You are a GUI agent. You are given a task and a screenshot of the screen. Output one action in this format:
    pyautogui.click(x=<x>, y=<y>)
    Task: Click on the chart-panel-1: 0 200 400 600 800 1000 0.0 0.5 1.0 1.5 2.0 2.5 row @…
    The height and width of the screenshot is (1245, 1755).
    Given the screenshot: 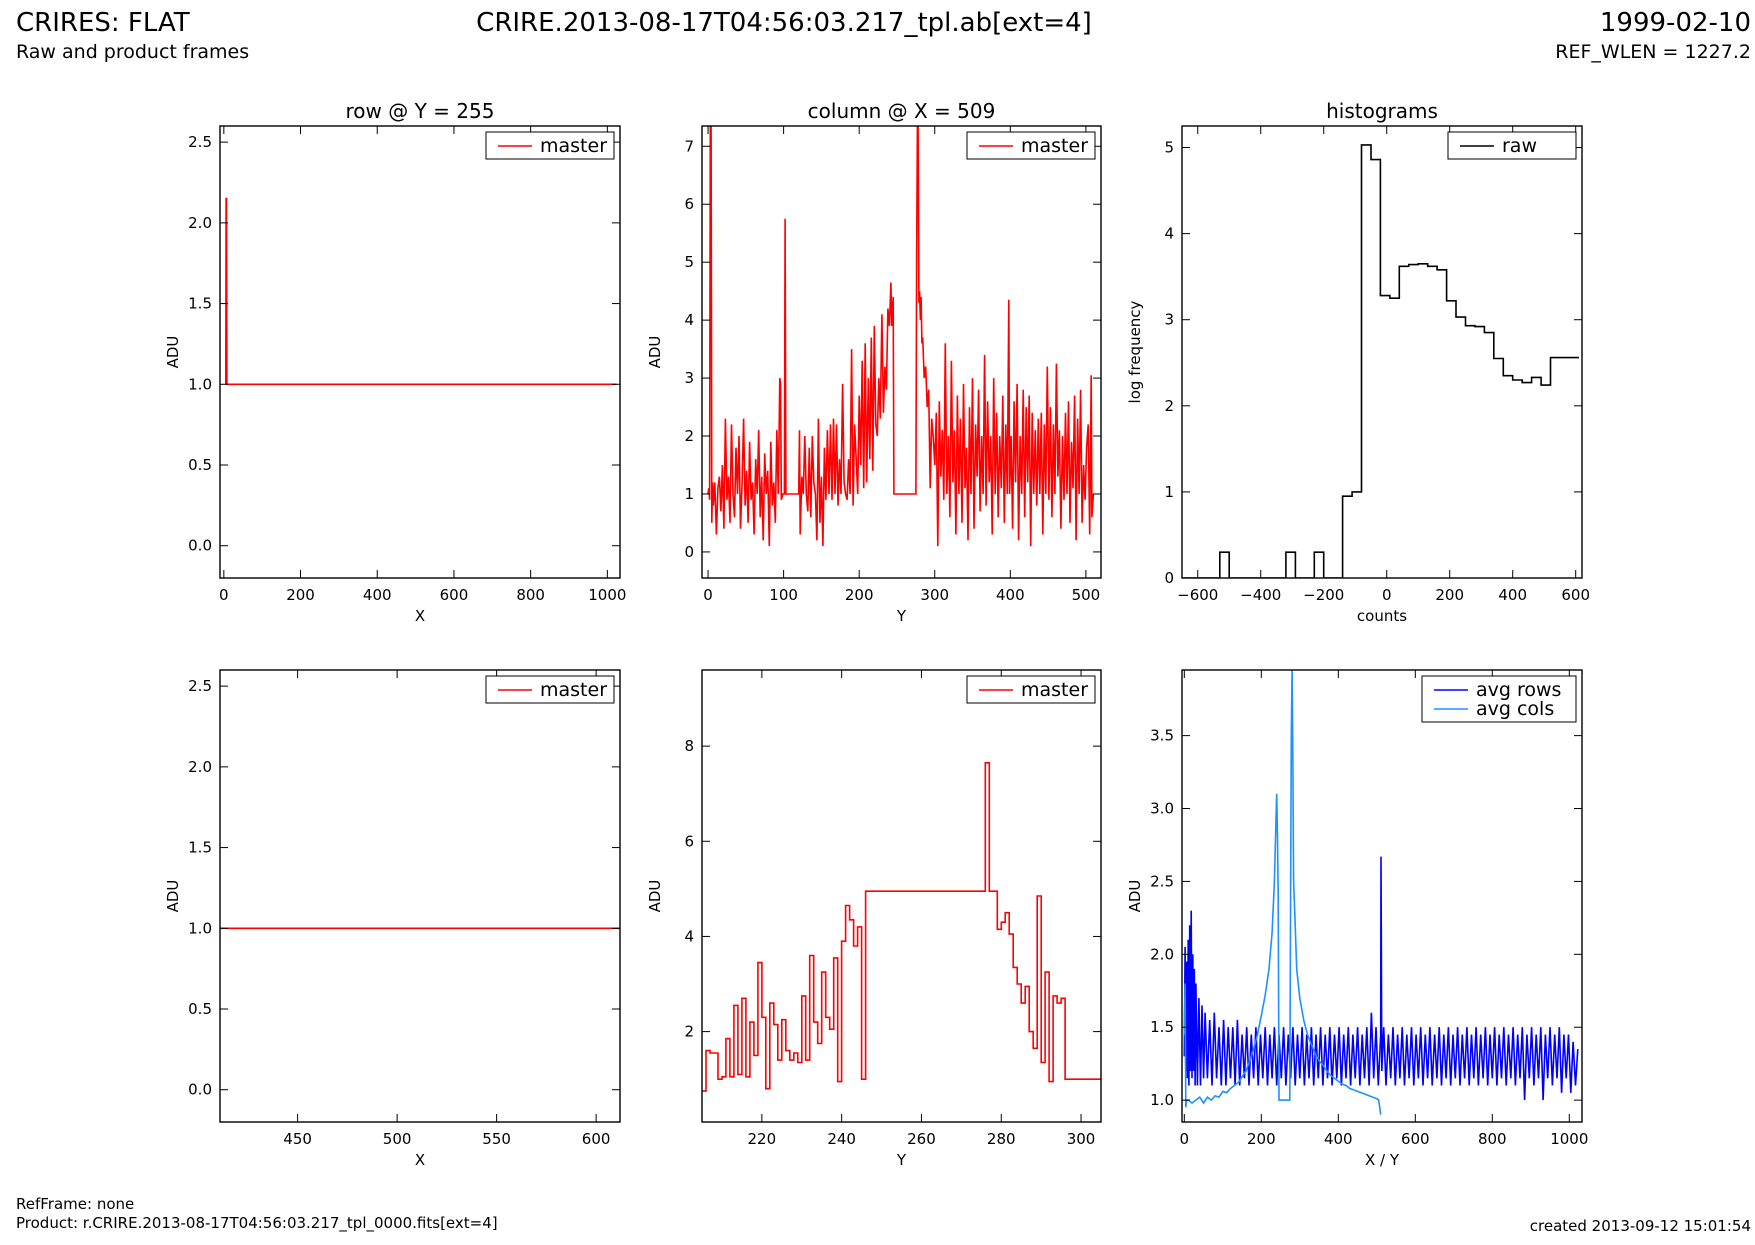 What is the action you would take?
    pyautogui.click(x=395, y=362)
    